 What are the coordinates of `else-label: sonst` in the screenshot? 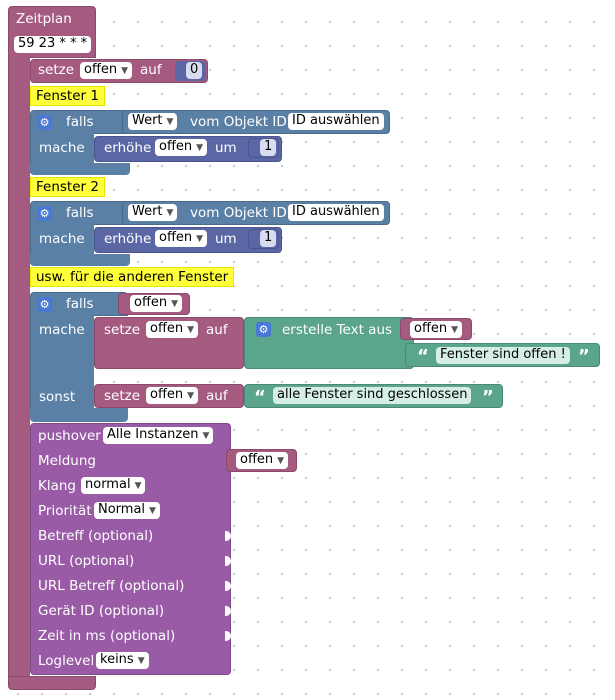 It's located at (57, 397).